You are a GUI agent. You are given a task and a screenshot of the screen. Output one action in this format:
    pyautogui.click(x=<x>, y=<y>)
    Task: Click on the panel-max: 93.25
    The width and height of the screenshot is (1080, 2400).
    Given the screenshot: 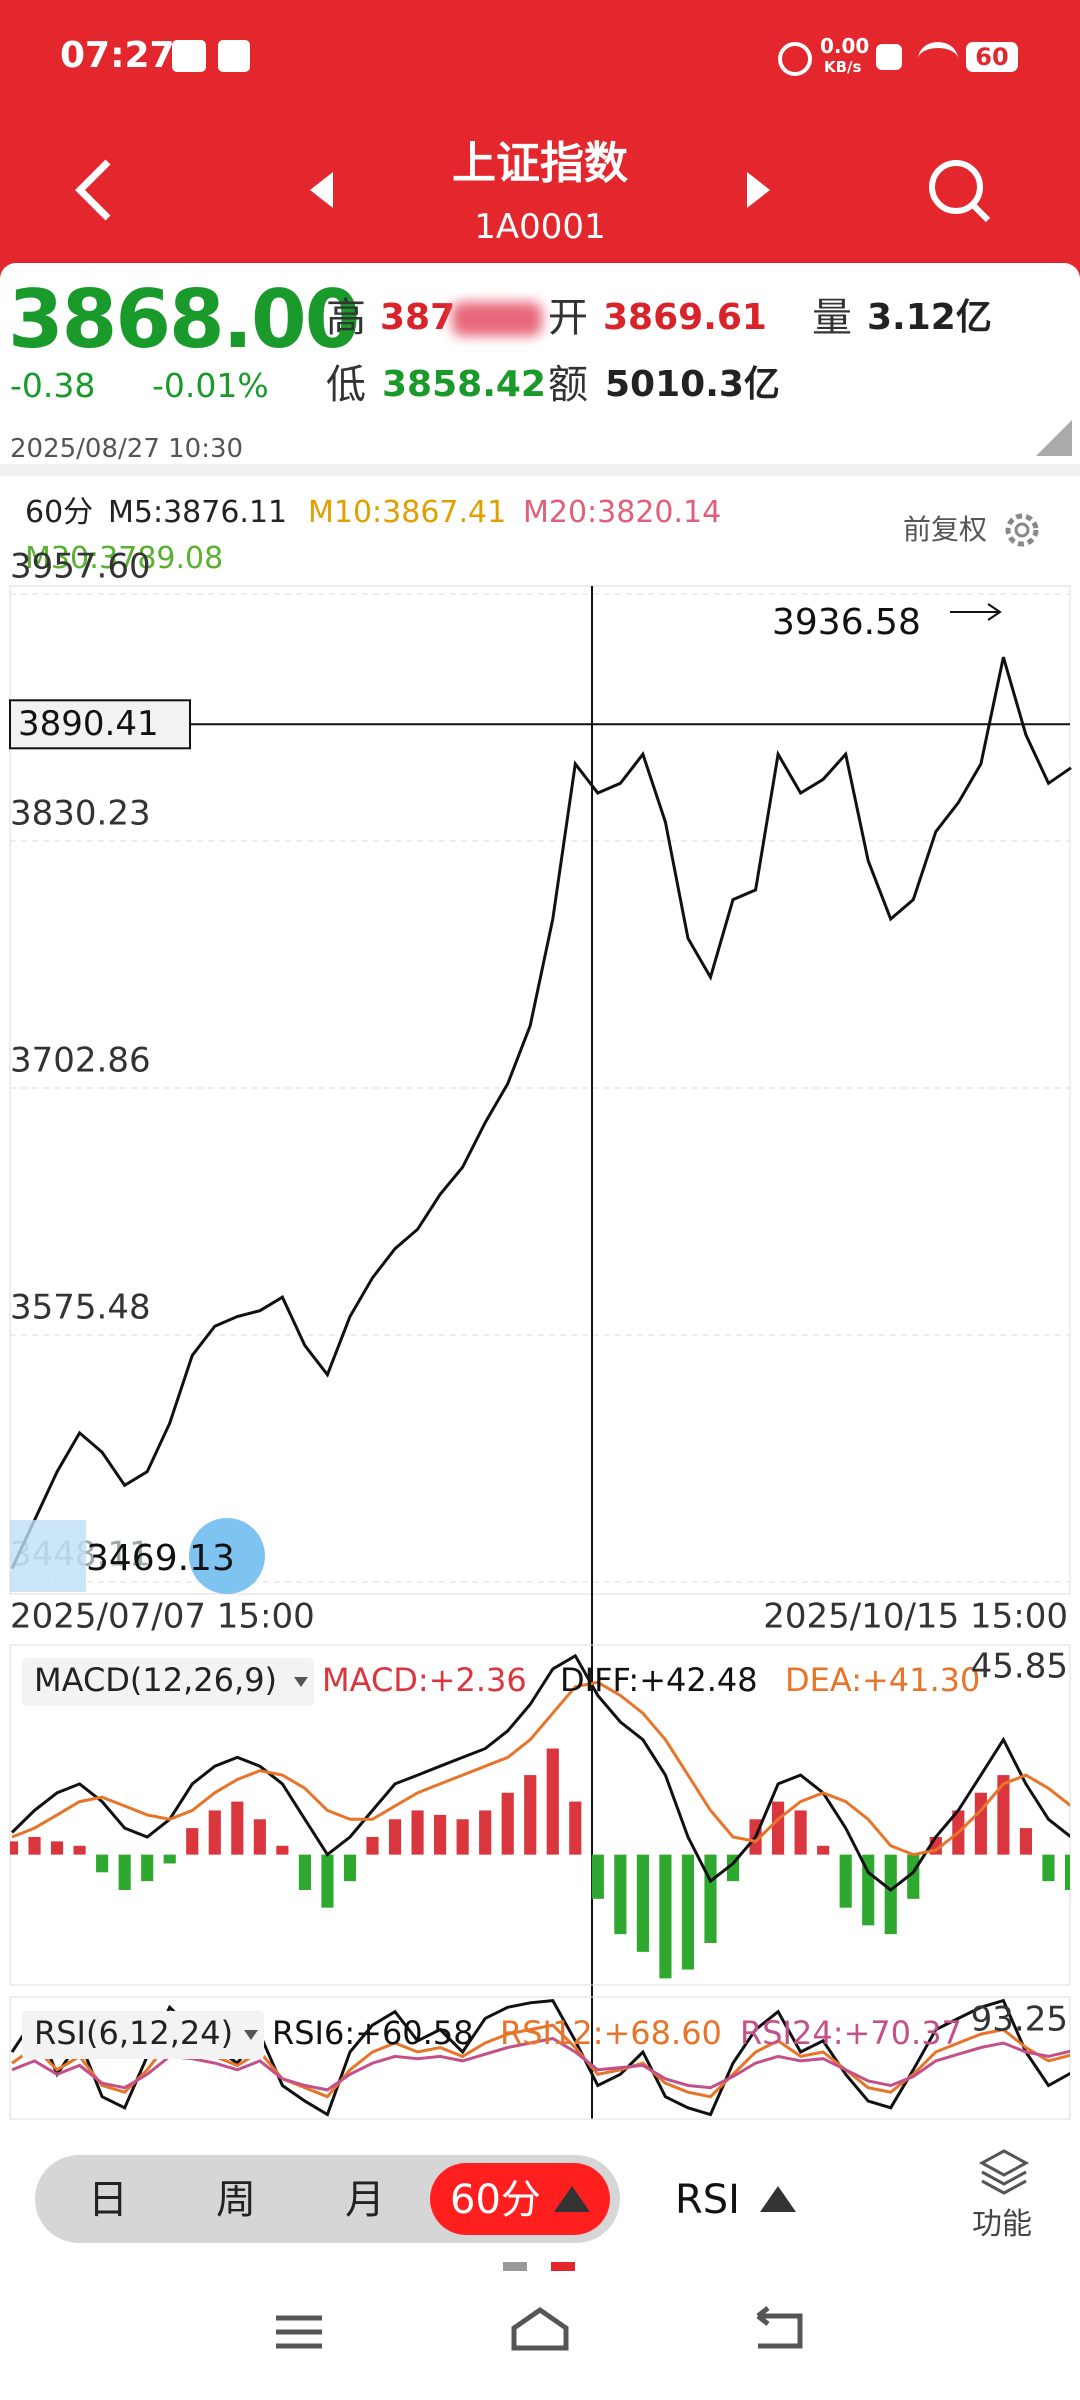 What is the action you would take?
    pyautogui.click(x=1019, y=2020)
    